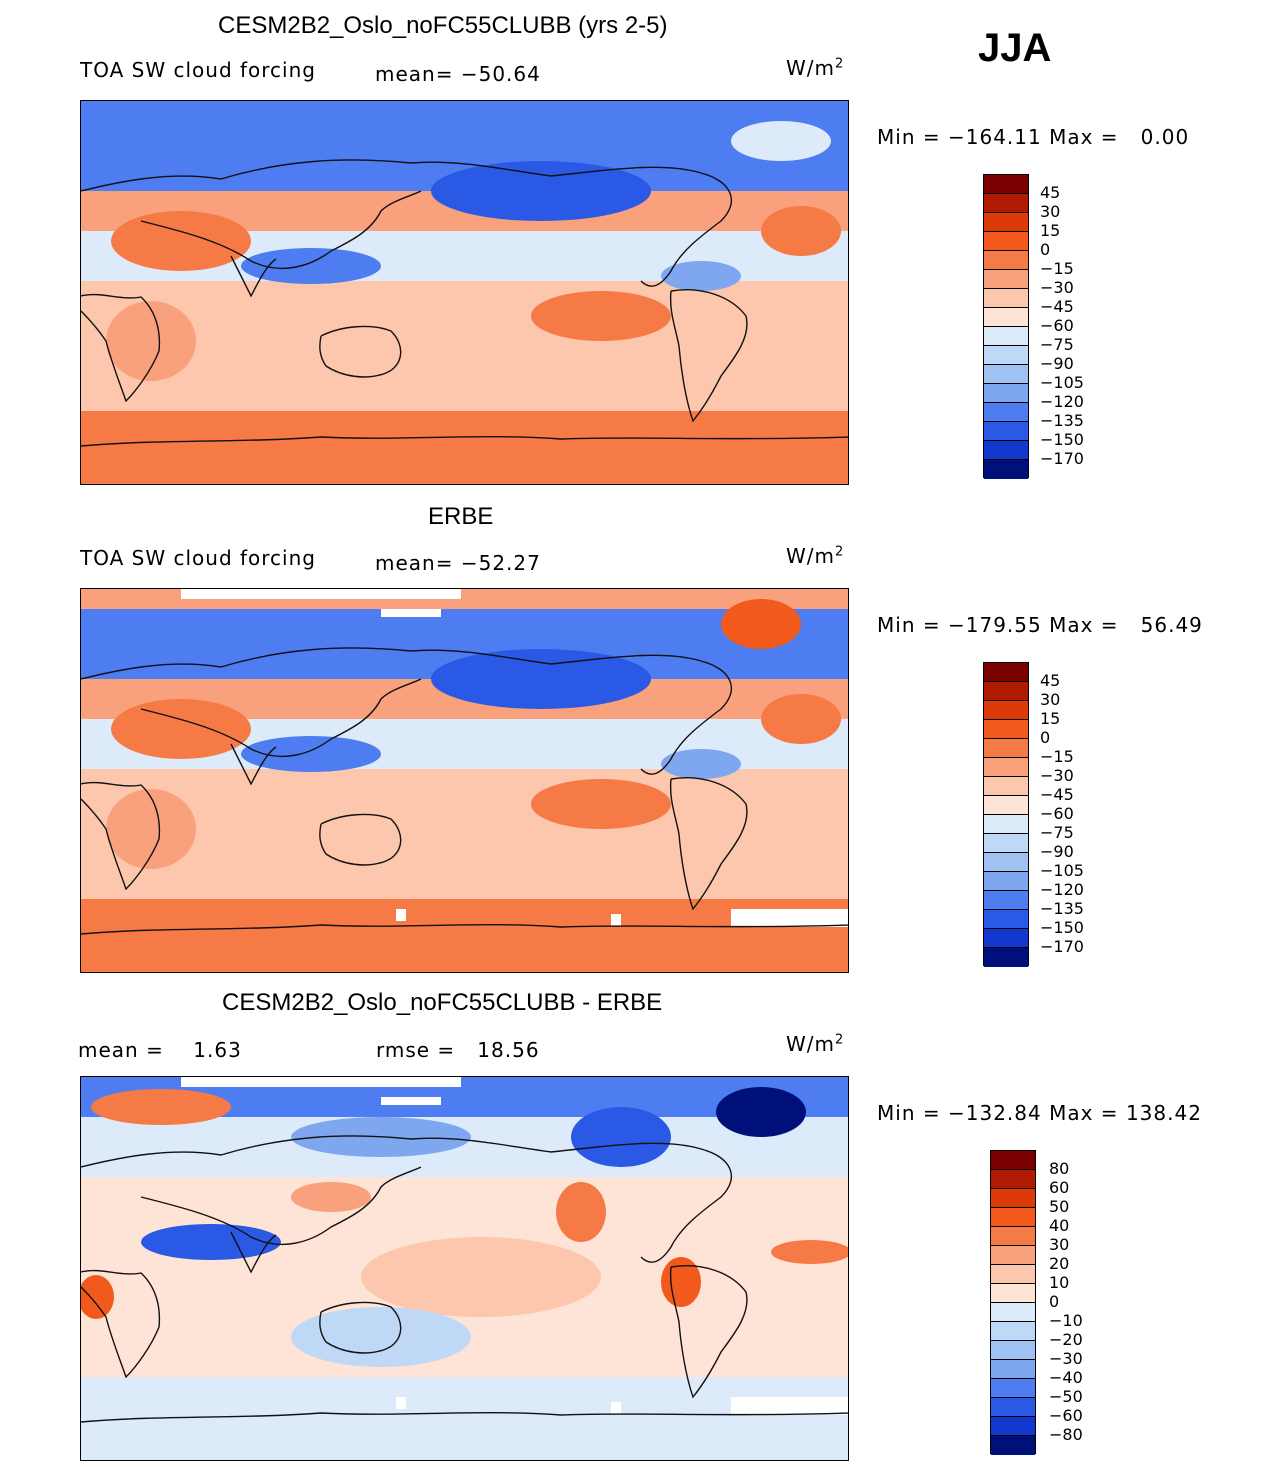 This screenshot has width=1285, height=1467. Describe the element at coordinates (1066, 1396) in the screenshot. I see `colorbar-label: −50` at that location.